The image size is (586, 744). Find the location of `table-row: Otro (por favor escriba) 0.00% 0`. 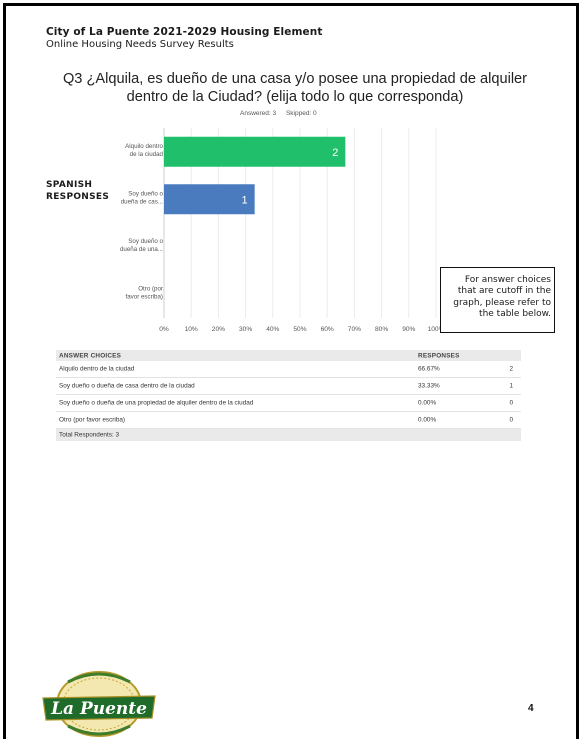

table-row: Otro (por favor escriba) 0.00% 0 is located at coordinates (288, 420).